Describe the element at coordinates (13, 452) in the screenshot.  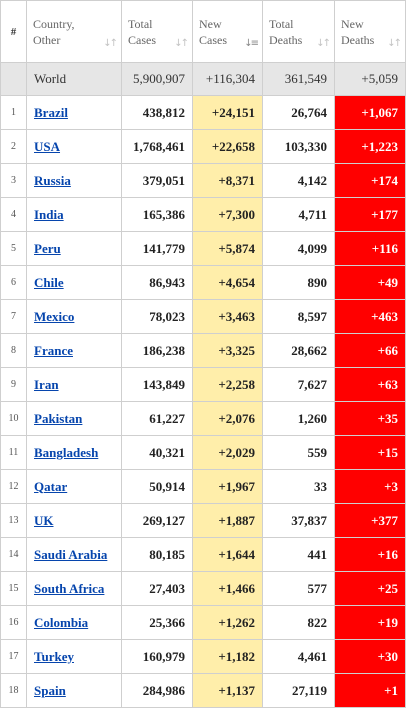
I see `rank-cell: 11` at that location.